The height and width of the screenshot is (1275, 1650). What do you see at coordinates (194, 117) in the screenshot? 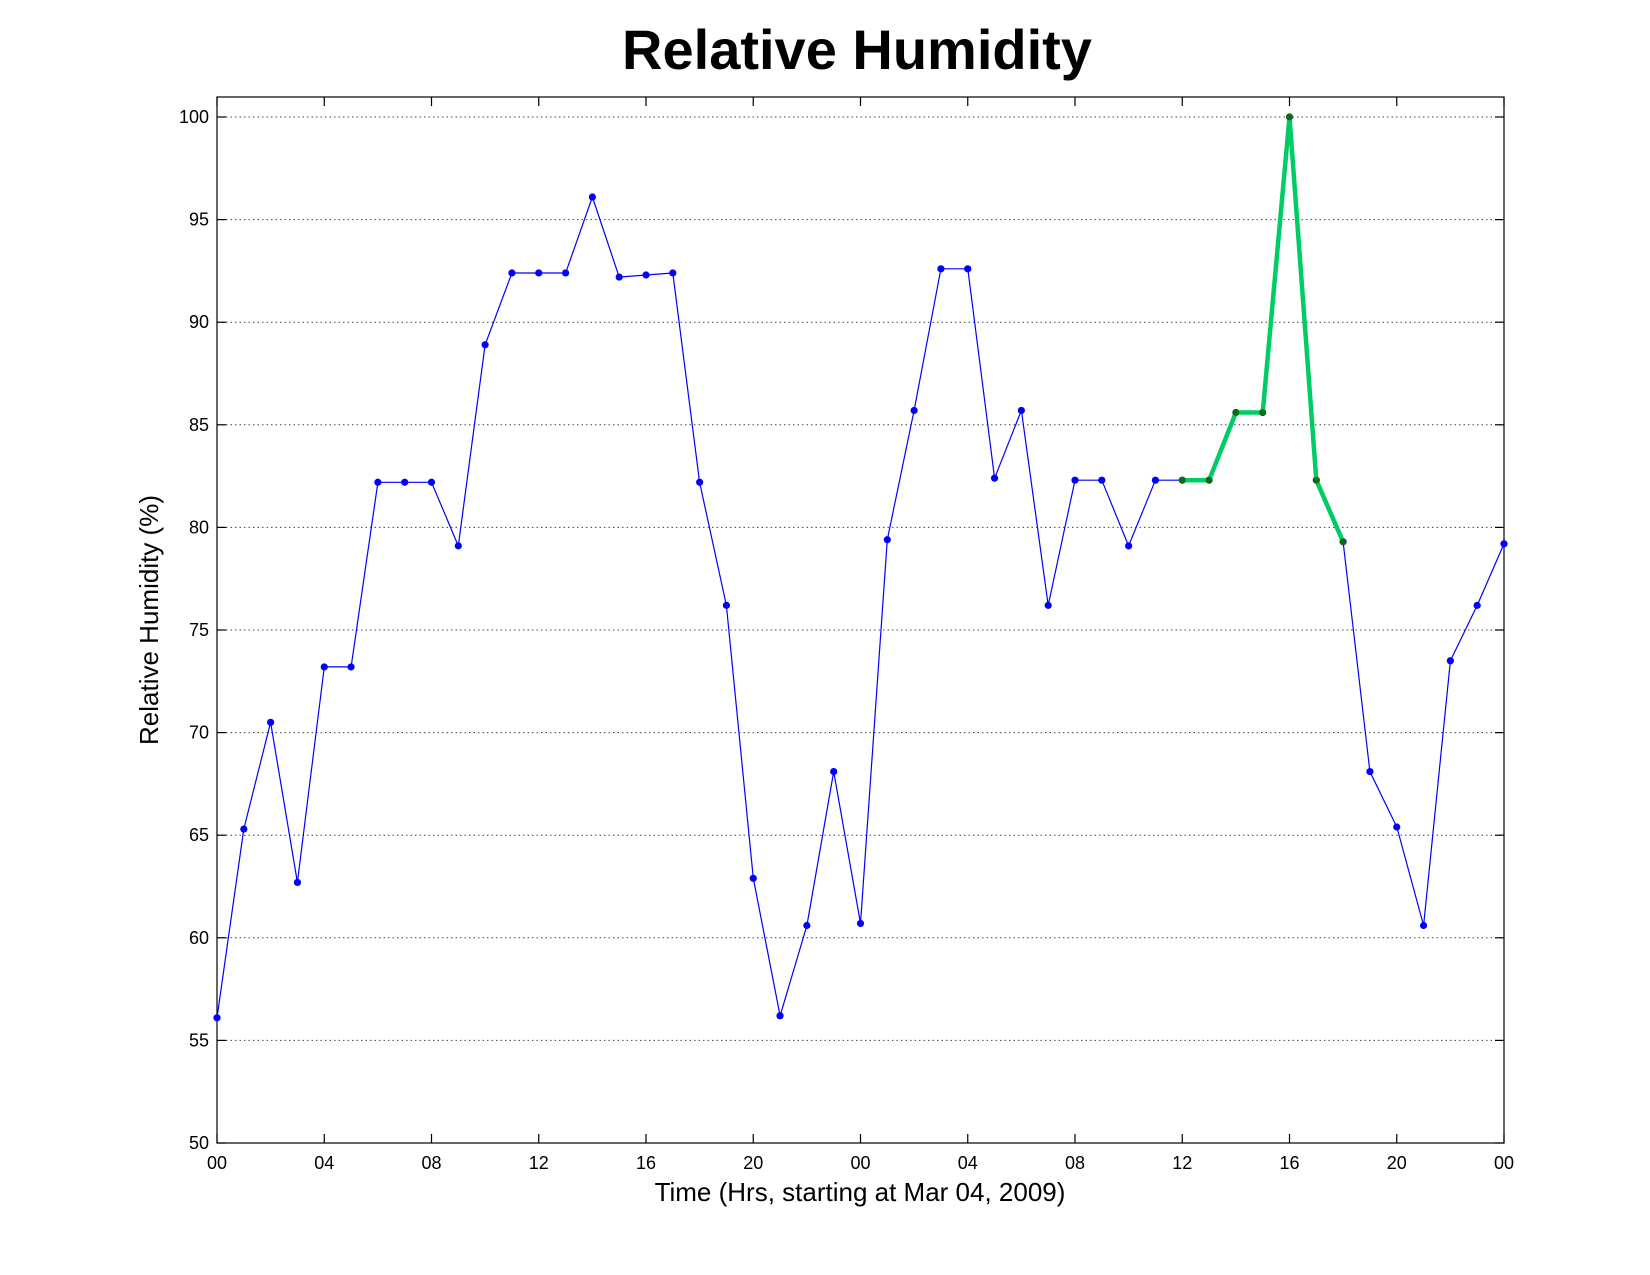
I see `y-tick-label: 100` at bounding box center [194, 117].